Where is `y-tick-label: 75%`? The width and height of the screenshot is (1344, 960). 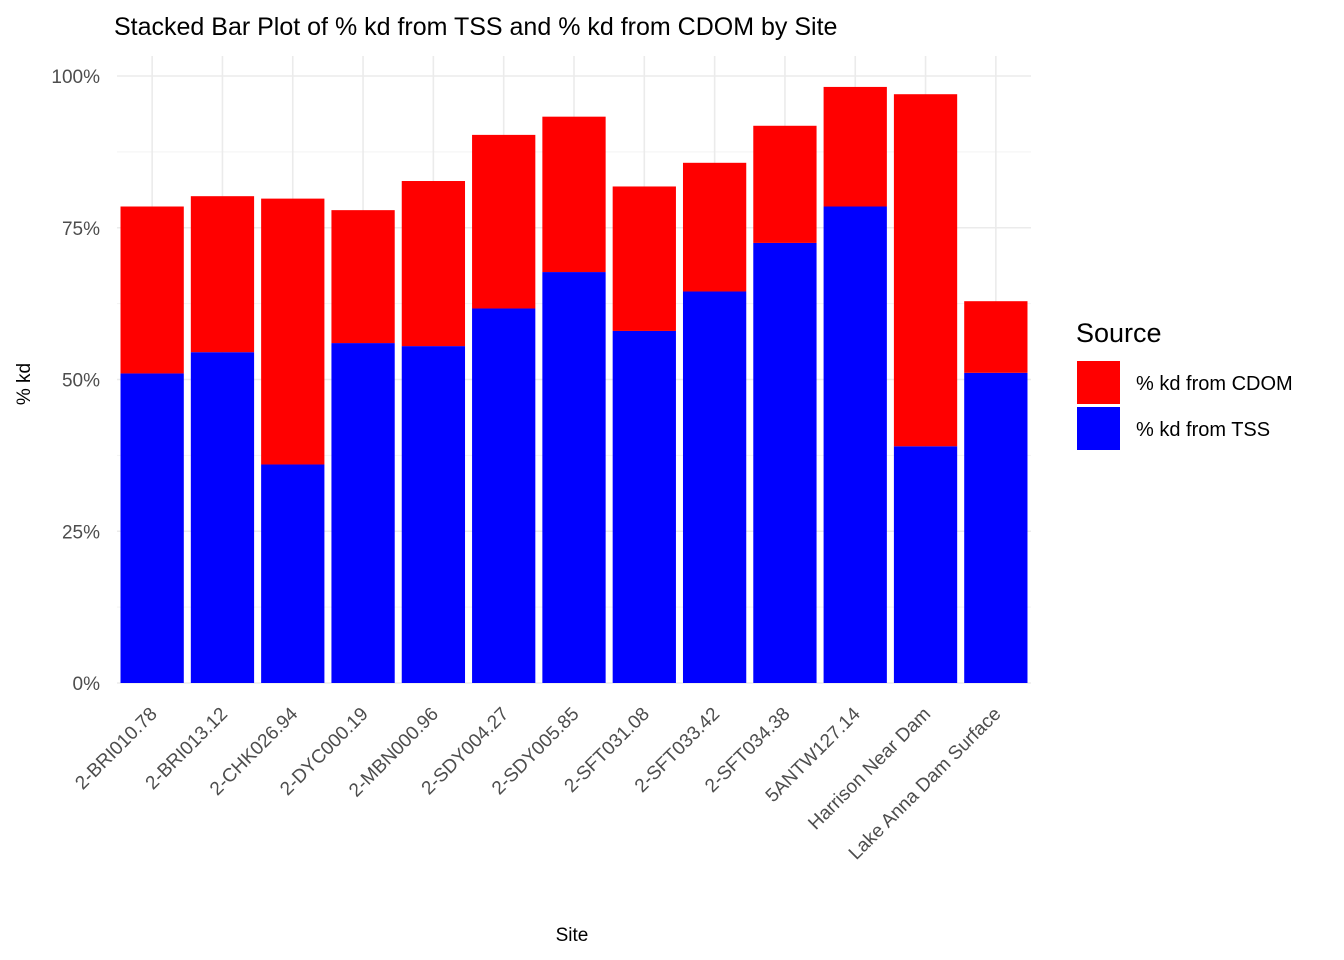 y-tick-label: 75% is located at coordinates (81, 229).